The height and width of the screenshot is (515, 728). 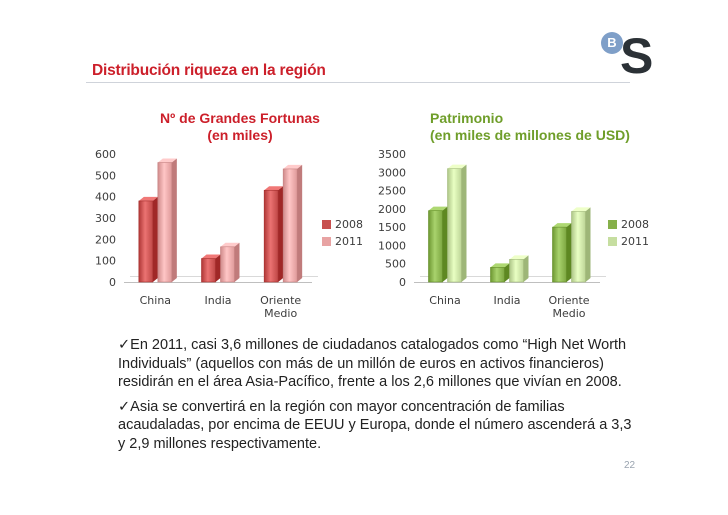 I want to click on y-tick-label: 200, so click(x=105, y=239).